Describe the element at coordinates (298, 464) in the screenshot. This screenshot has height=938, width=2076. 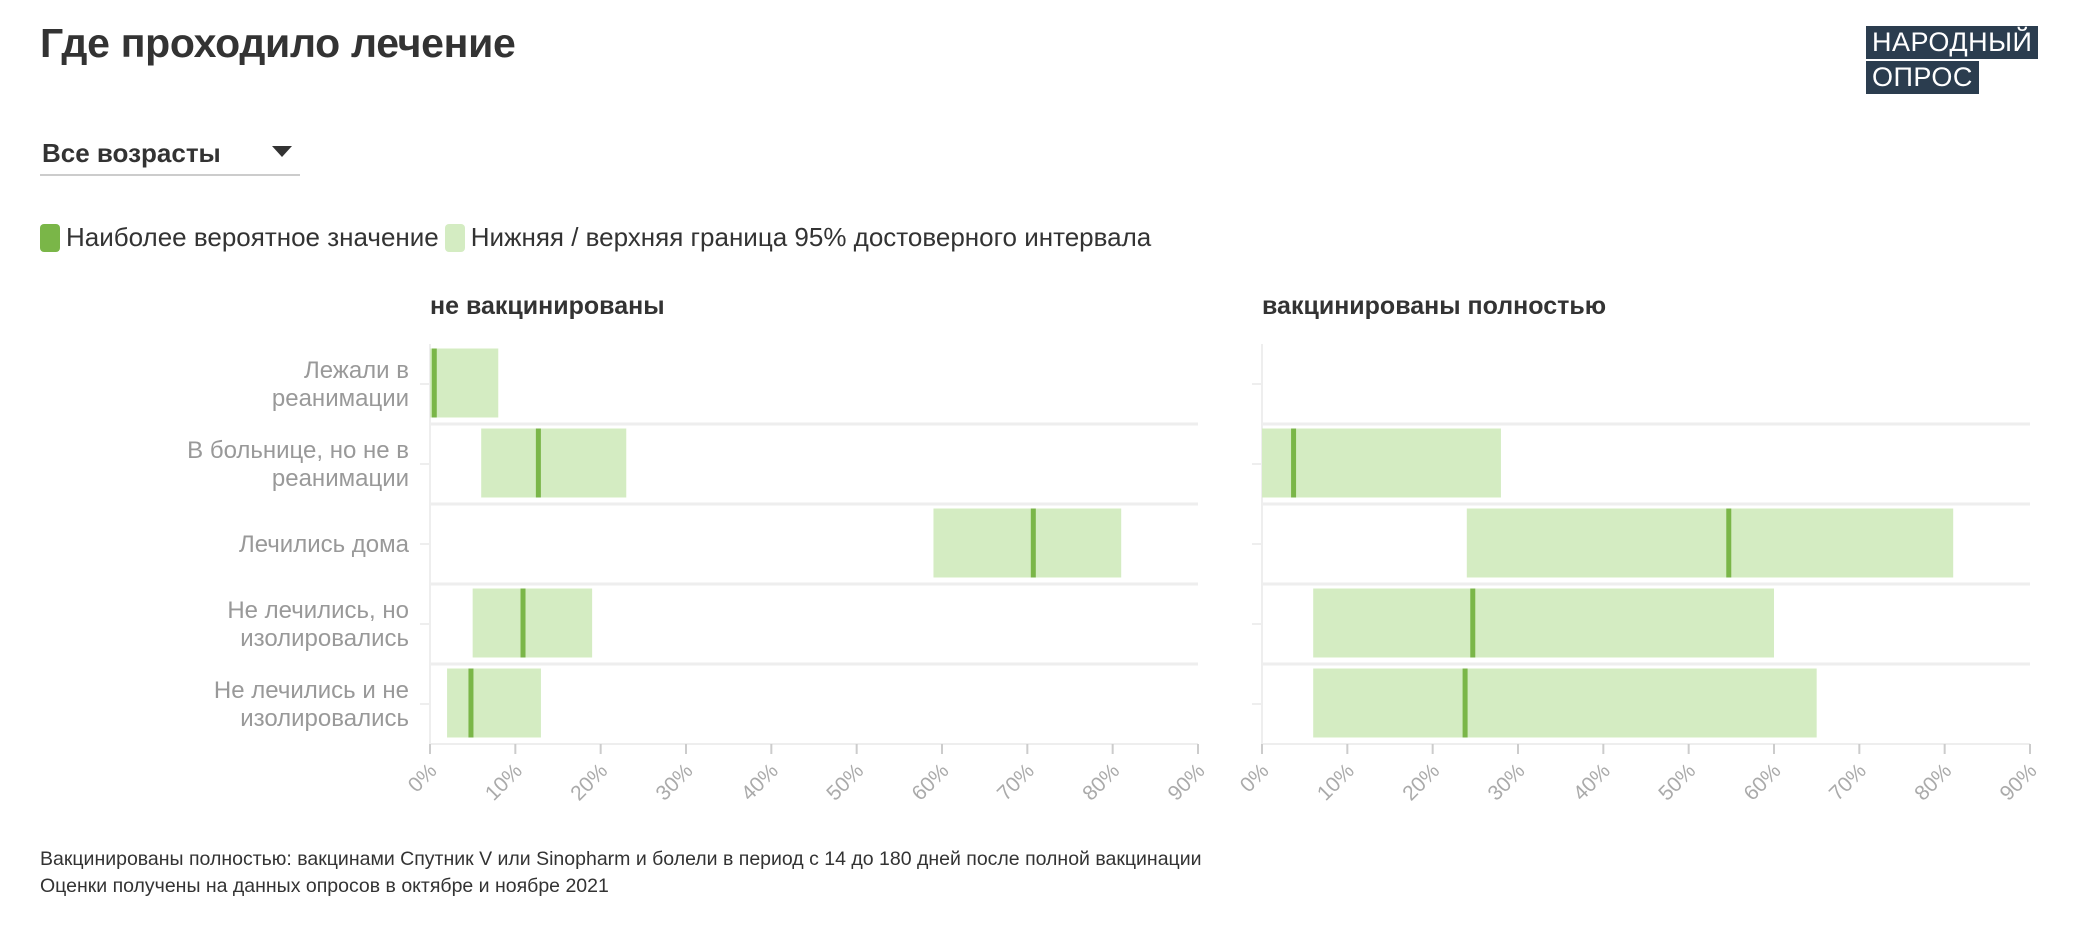
I see `category-label: В больнице, но не в реанимации` at that location.